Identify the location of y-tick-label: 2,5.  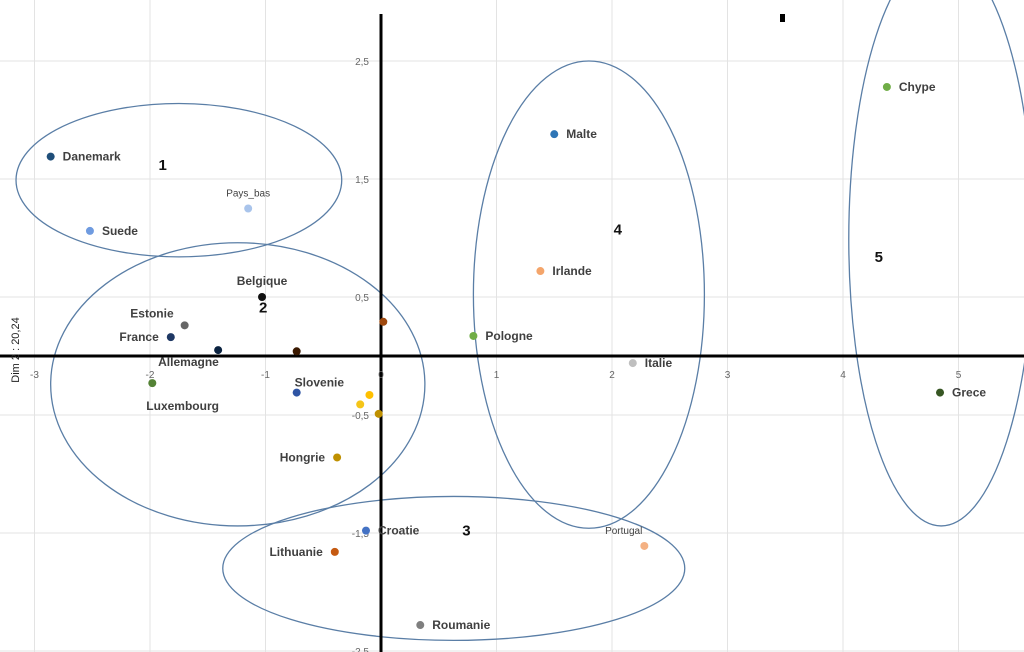
(362, 62).